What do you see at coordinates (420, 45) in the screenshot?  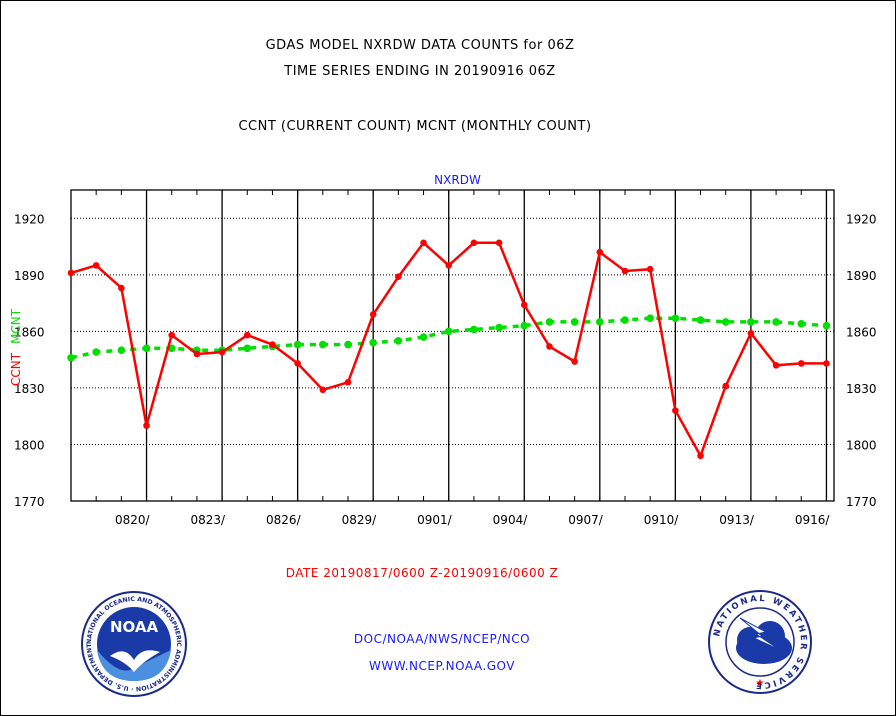 I see `chart-title-line-1: GDAS MODEL NXRDW DATA COUNTS for 06Z` at bounding box center [420, 45].